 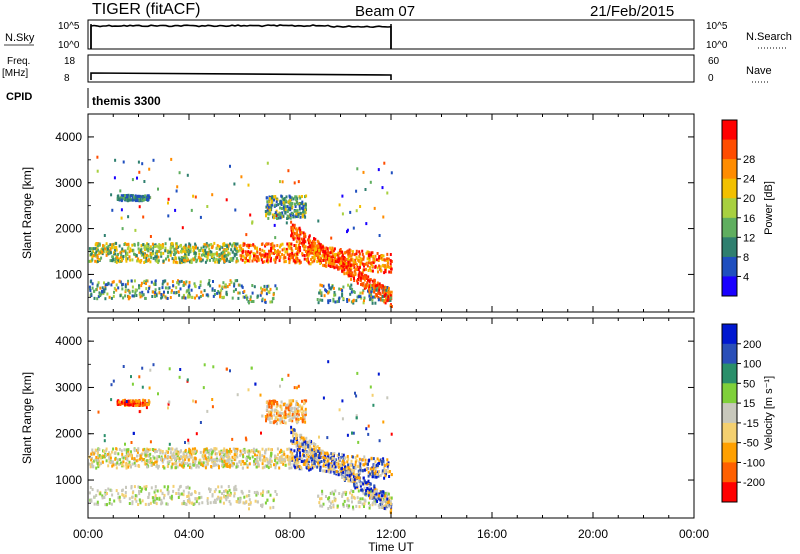 I want to click on colorbar-tick-label: -15, so click(x=751, y=424).